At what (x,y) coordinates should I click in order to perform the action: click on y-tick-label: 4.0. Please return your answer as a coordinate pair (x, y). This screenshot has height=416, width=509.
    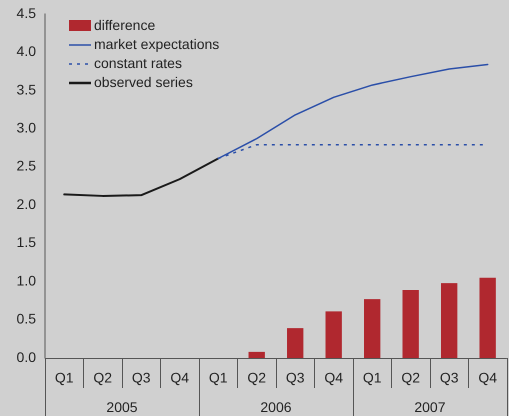
    Looking at the image, I should click on (26, 51).